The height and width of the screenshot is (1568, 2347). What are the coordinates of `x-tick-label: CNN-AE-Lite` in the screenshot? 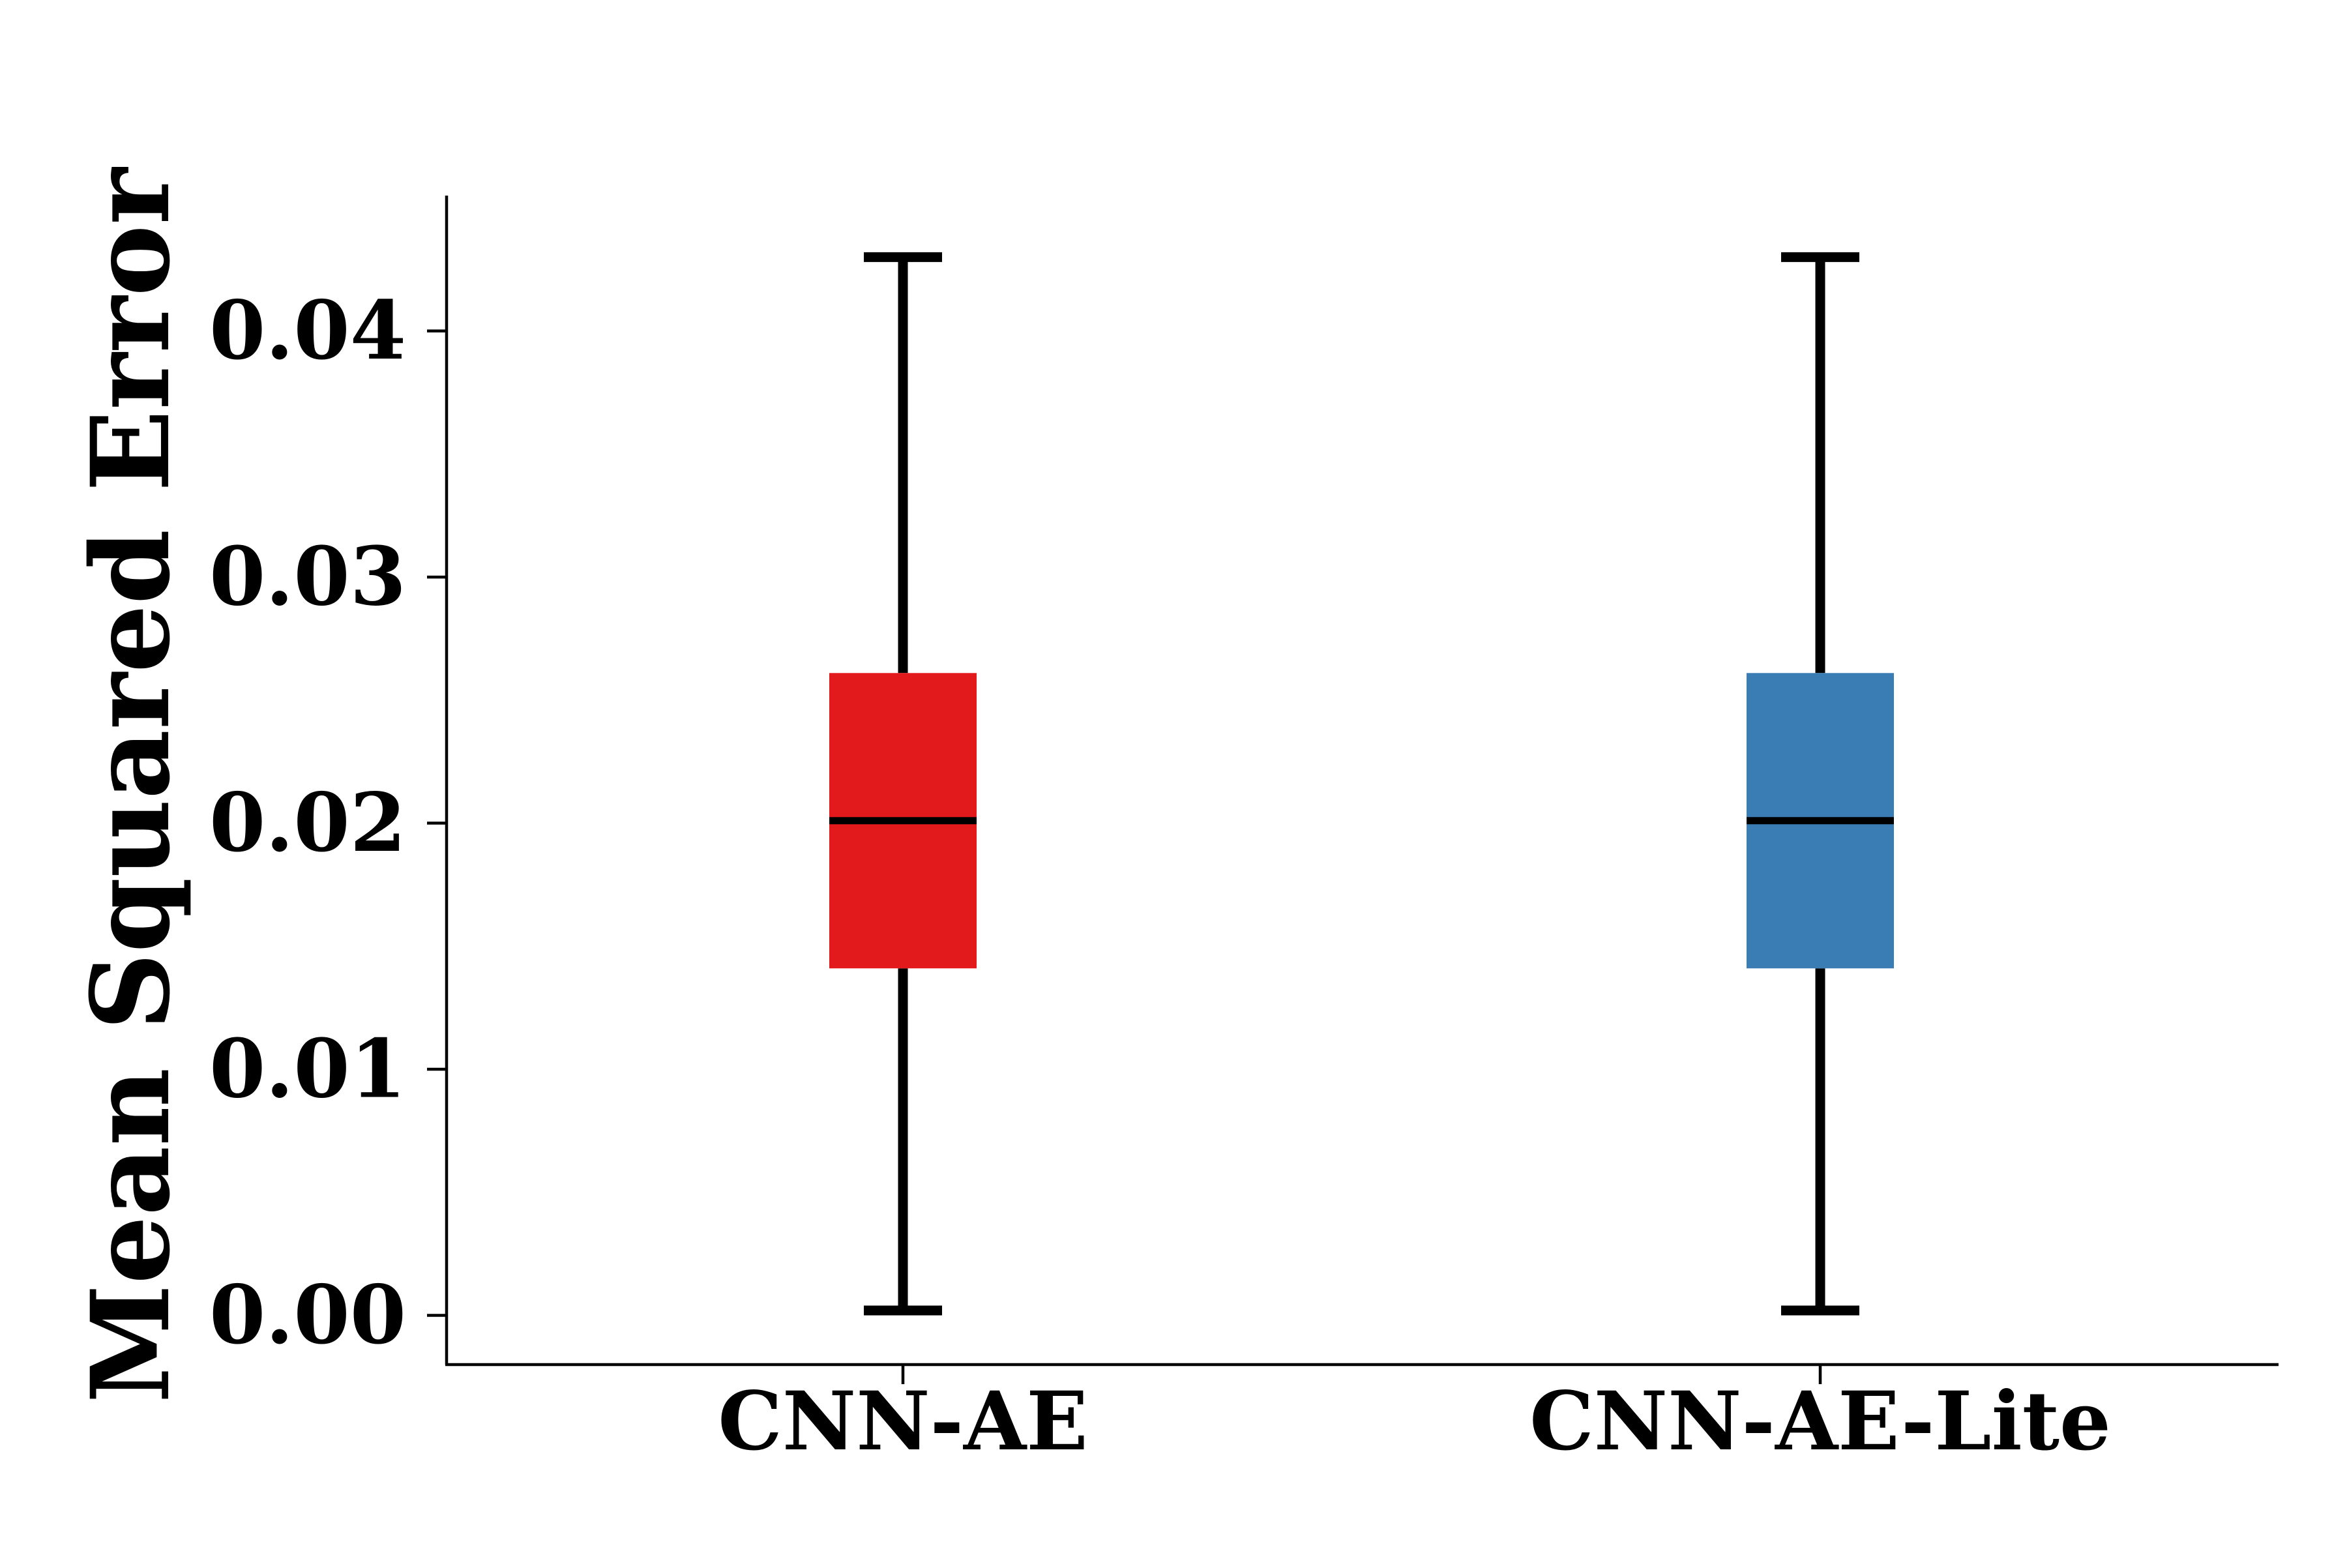 It's located at (1820, 1422).